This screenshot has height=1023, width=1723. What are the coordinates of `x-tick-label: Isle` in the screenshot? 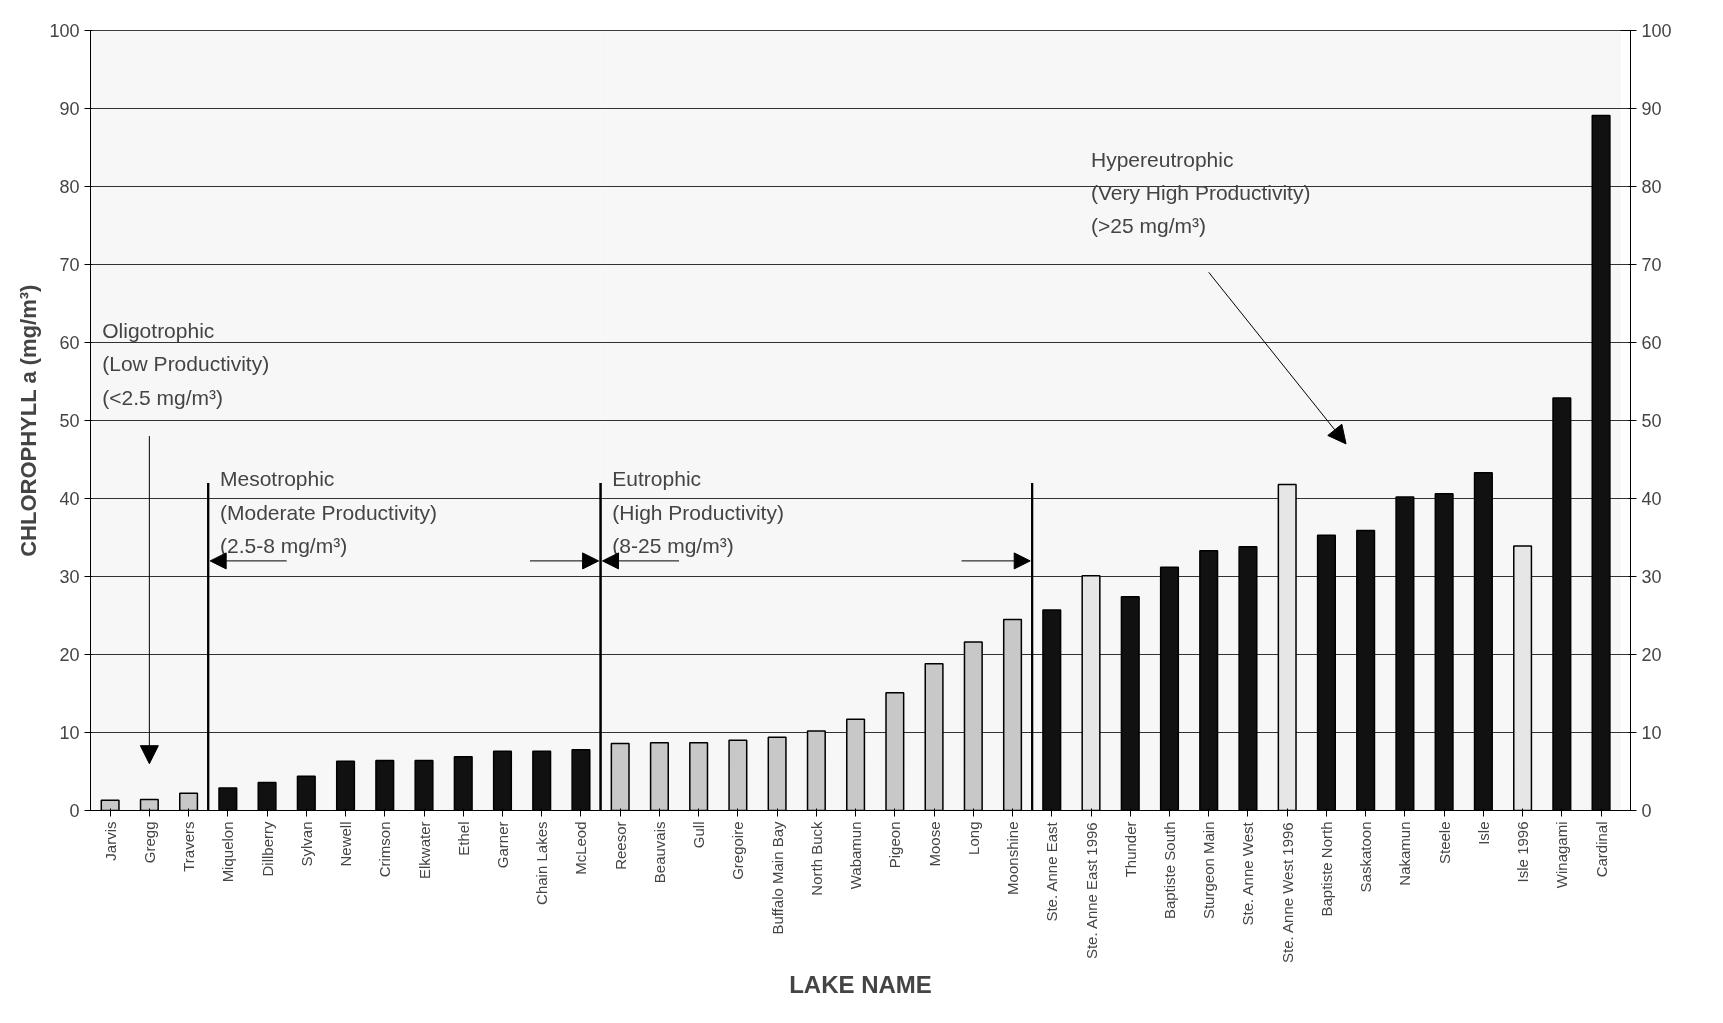 It's located at (1483, 833).